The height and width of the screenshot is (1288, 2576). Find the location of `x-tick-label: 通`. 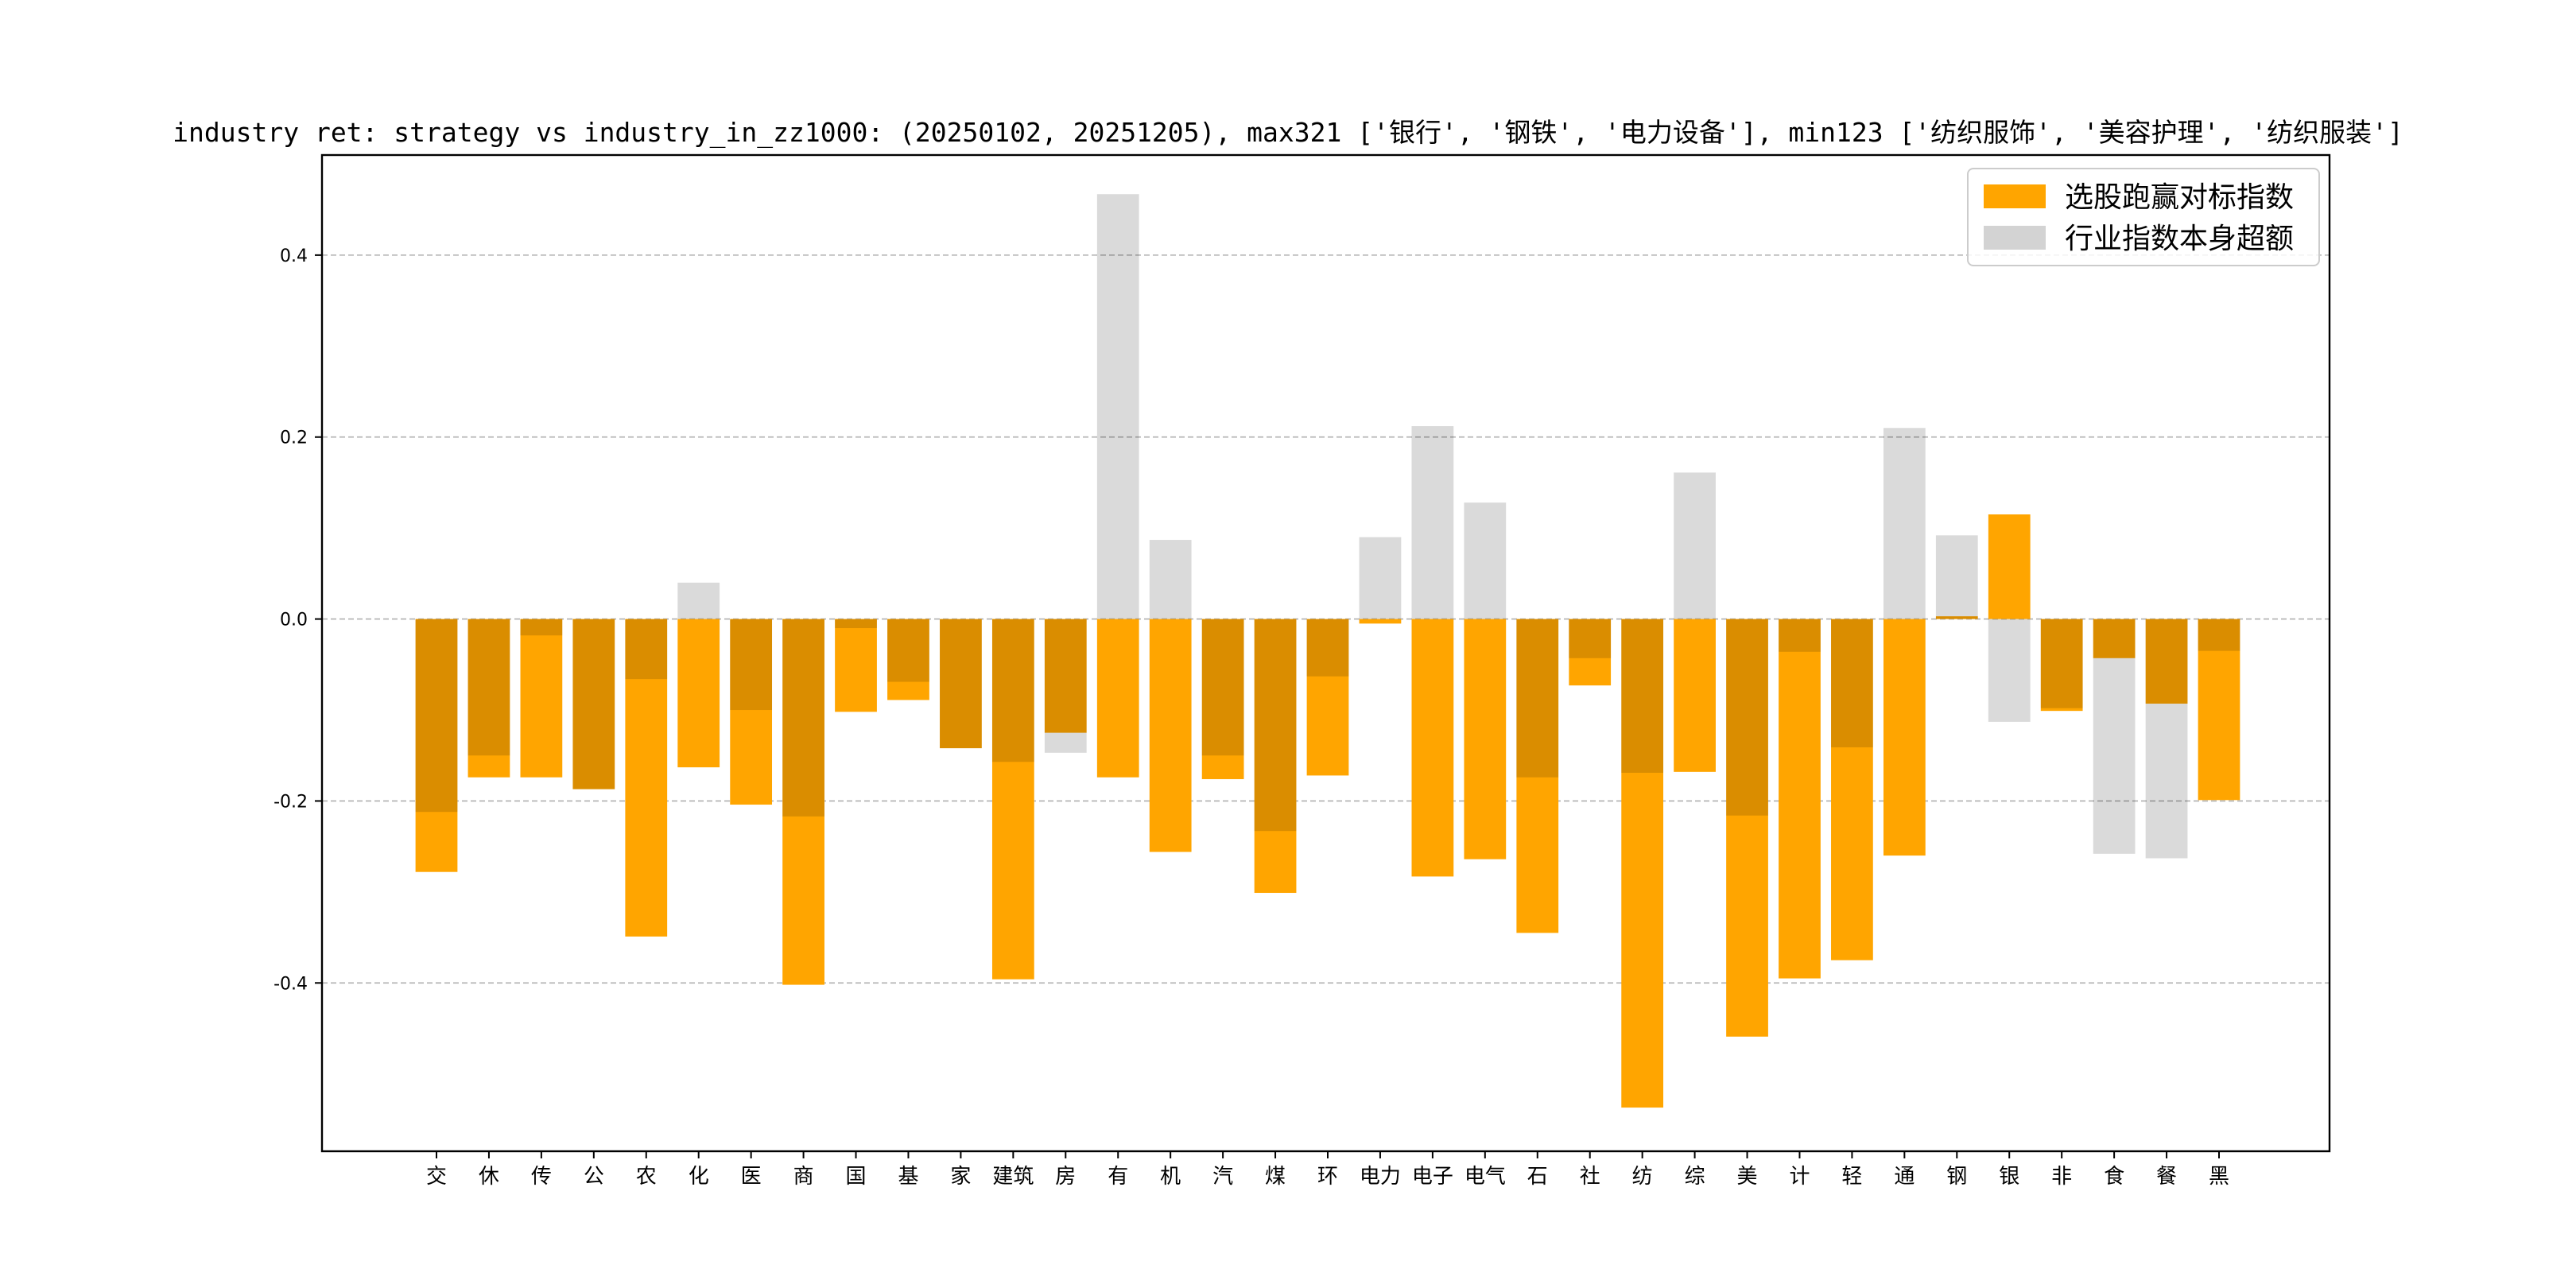

x-tick-label: 通 is located at coordinates (1905, 1177).